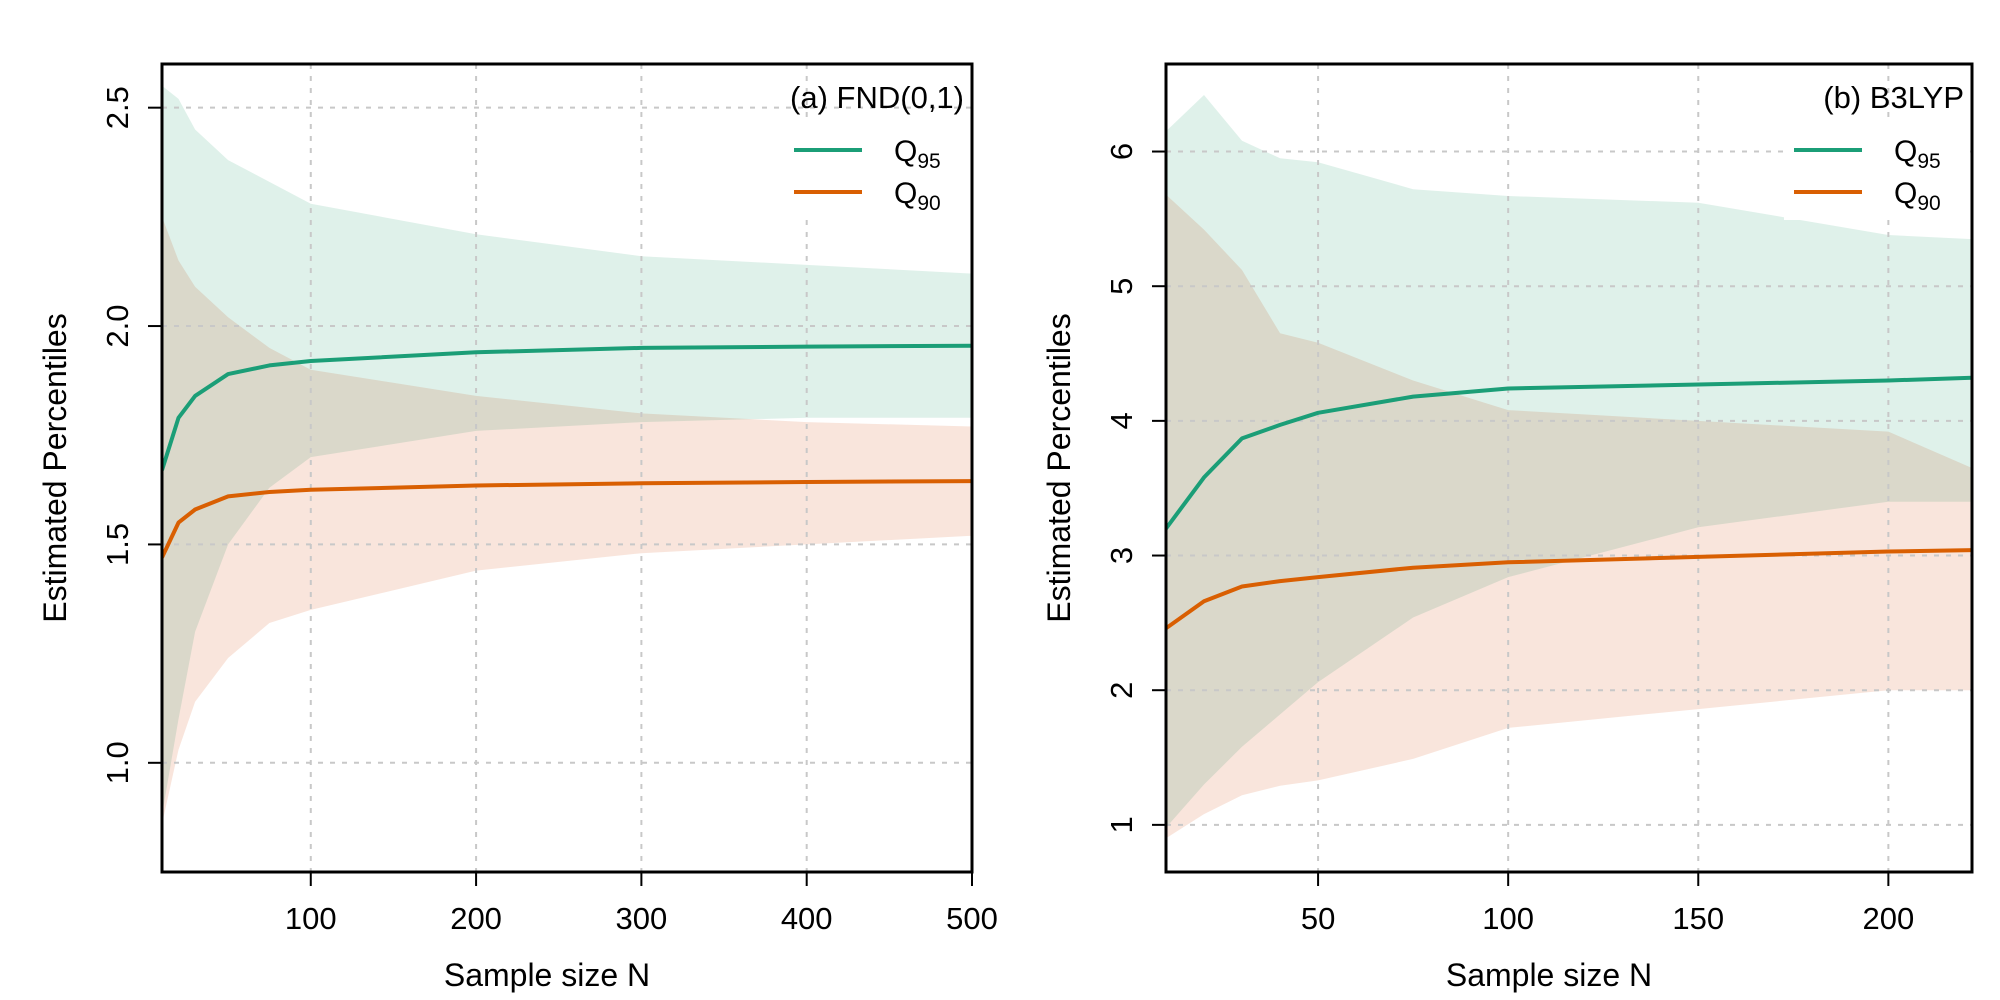 The width and height of the screenshot is (2000, 1000). Describe the element at coordinates (117, 107) in the screenshot. I see `y-tick-label: 2.5` at that location.